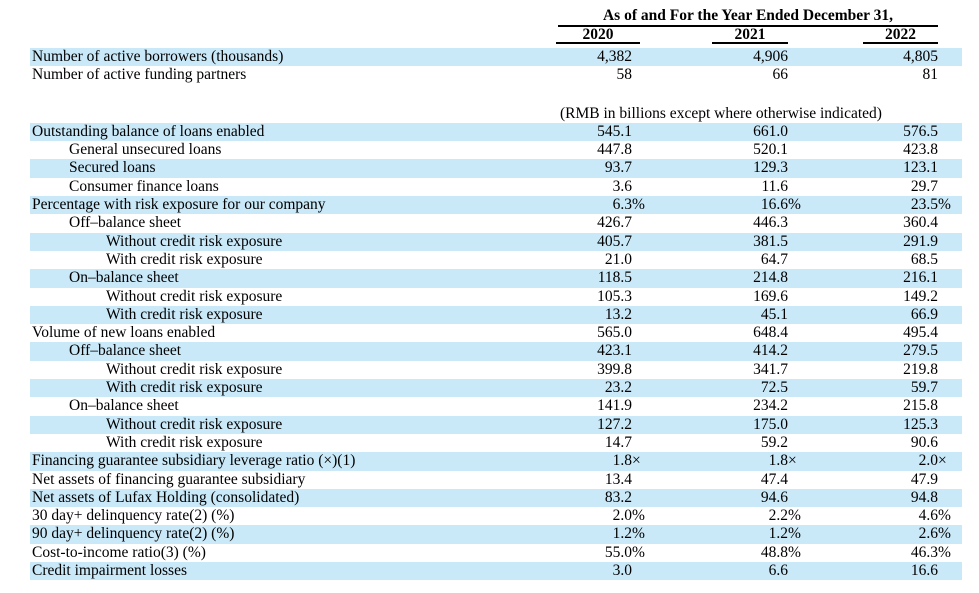 The image size is (979, 593). I want to click on value-number: 2.2, so click(778, 516).